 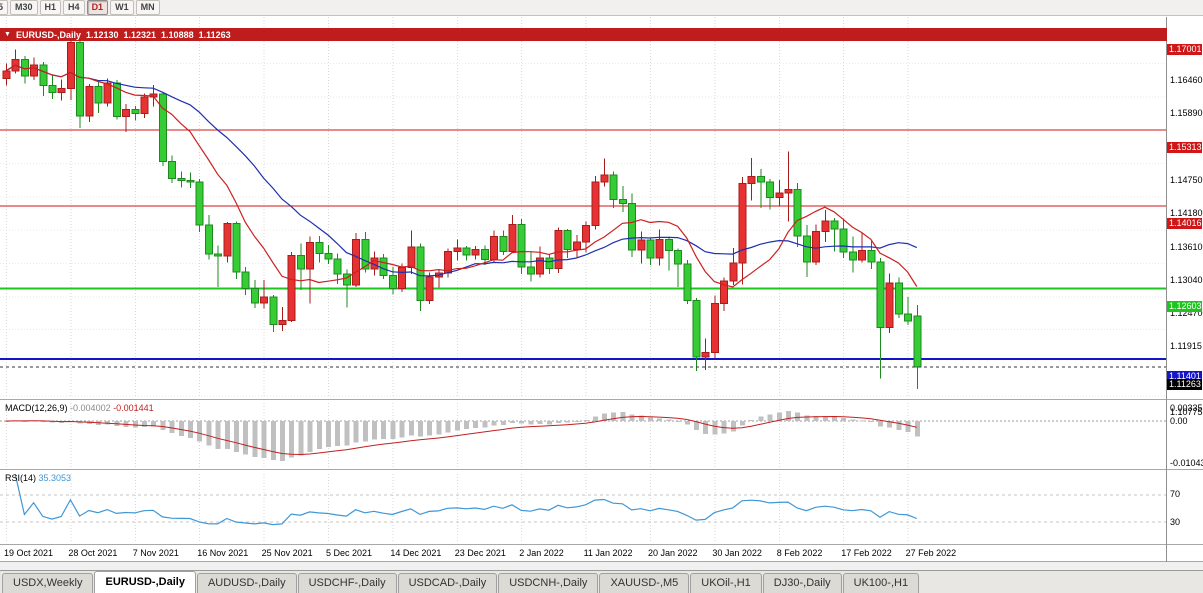 What do you see at coordinates (177, 34) in the screenshot?
I see `chart-low-value: 1.10888` at bounding box center [177, 34].